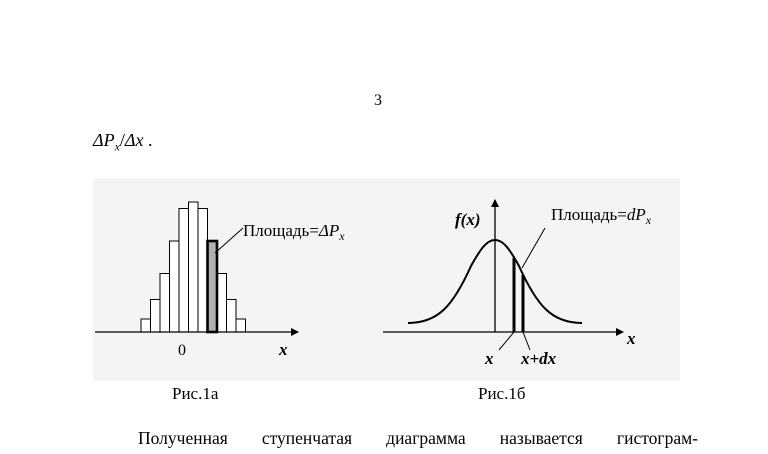 This screenshot has width=768, height=454. Describe the element at coordinates (467, 219) in the screenshot. I see `figure-b-fx-label: f(x)` at that location.